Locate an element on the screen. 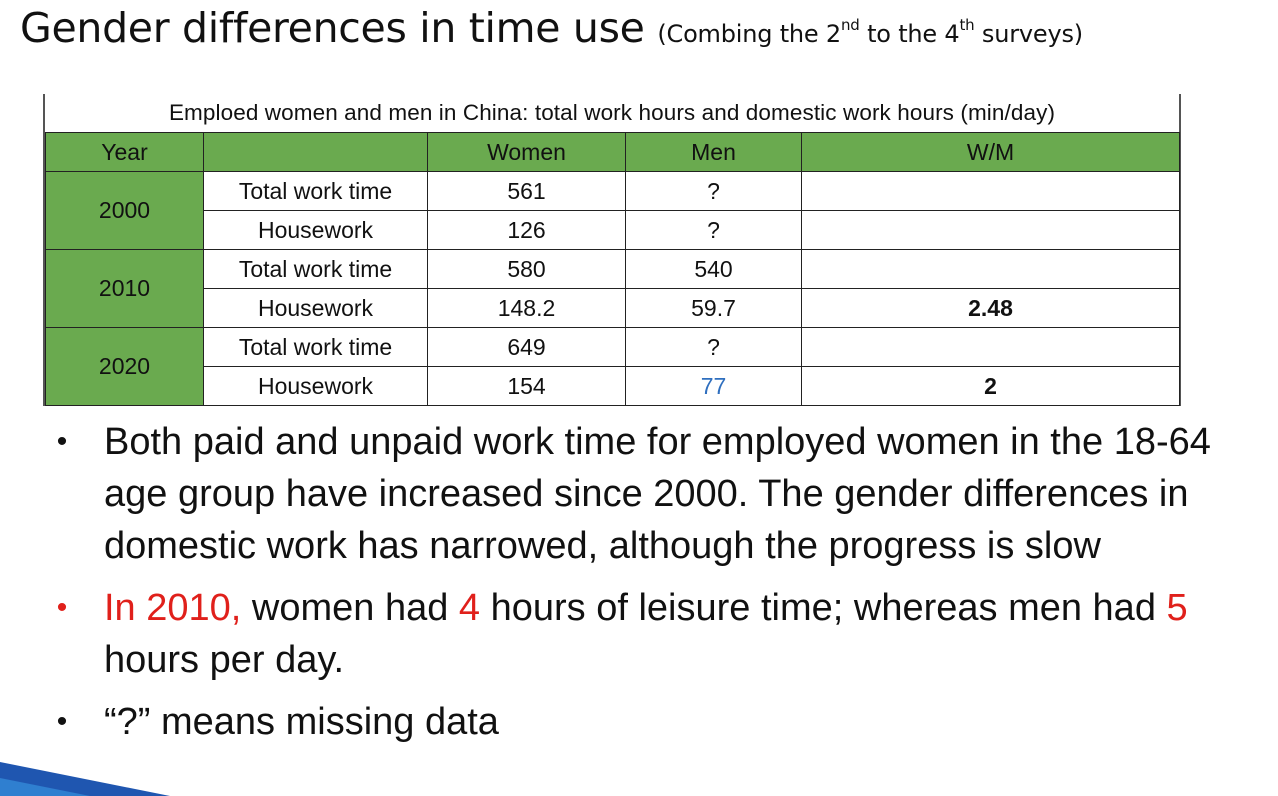 This screenshot has height=796, width=1278. header-category is located at coordinates (315, 152).